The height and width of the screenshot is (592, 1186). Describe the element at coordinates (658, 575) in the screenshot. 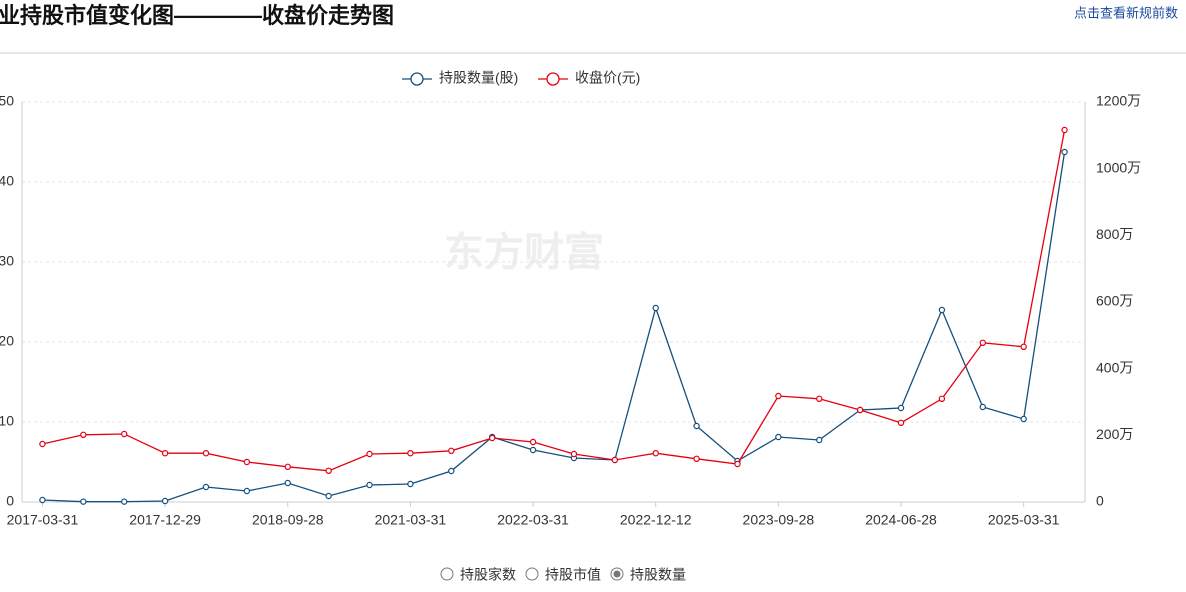

I see `option-label: 持股数量` at that location.